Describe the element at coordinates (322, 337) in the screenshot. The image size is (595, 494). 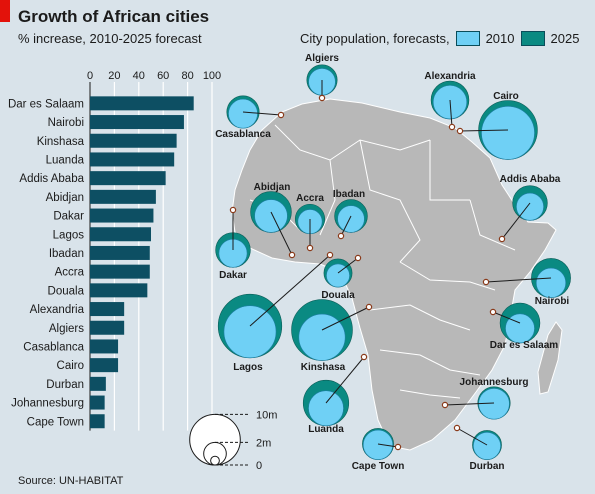
I see `bubble-2010-kinshasa` at that location.